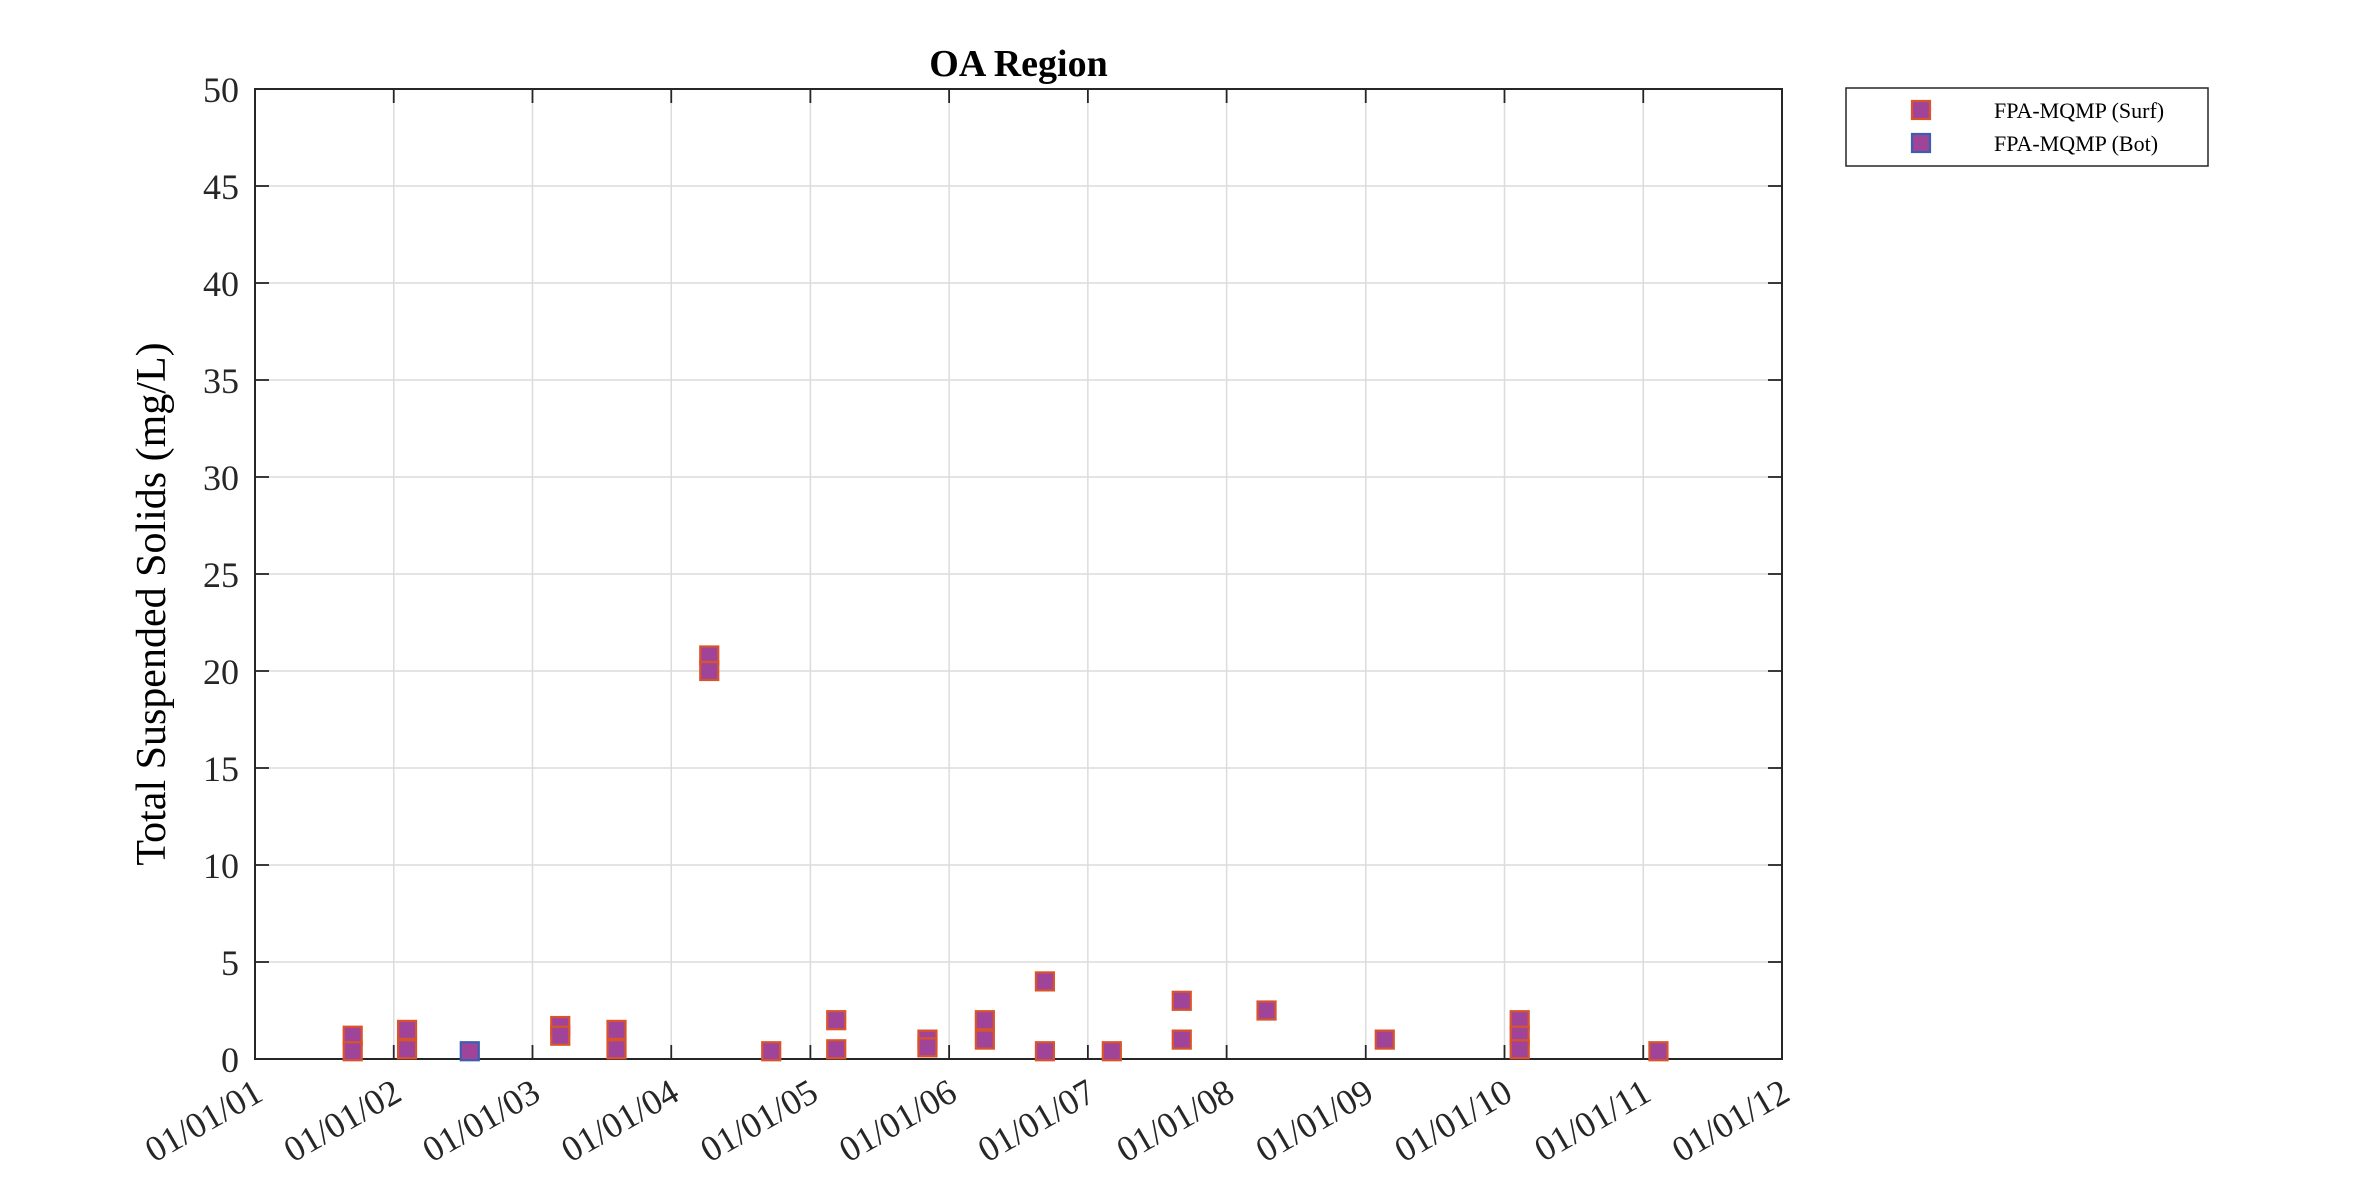  Describe the element at coordinates (221, 769) in the screenshot. I see `y-tick-label: 15` at that location.